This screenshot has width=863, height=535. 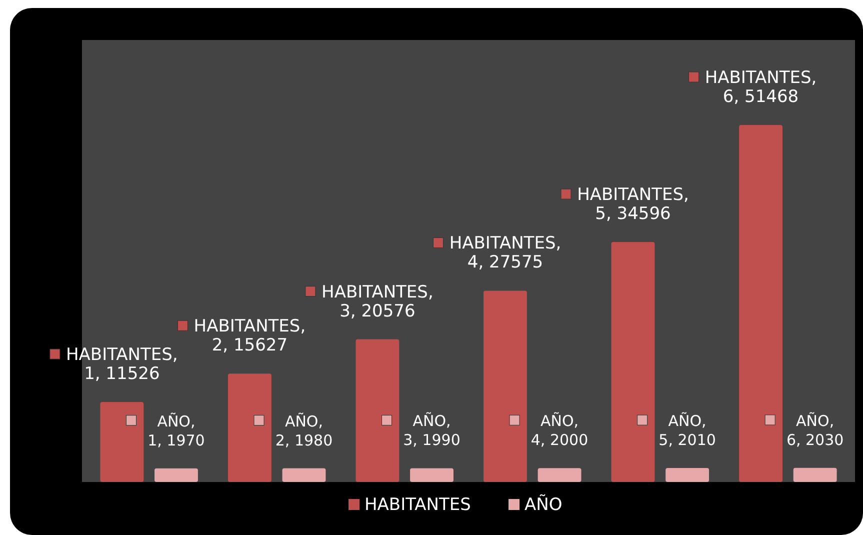 I want to click on data-label: AÑO, 6, 2030, so click(x=815, y=430).